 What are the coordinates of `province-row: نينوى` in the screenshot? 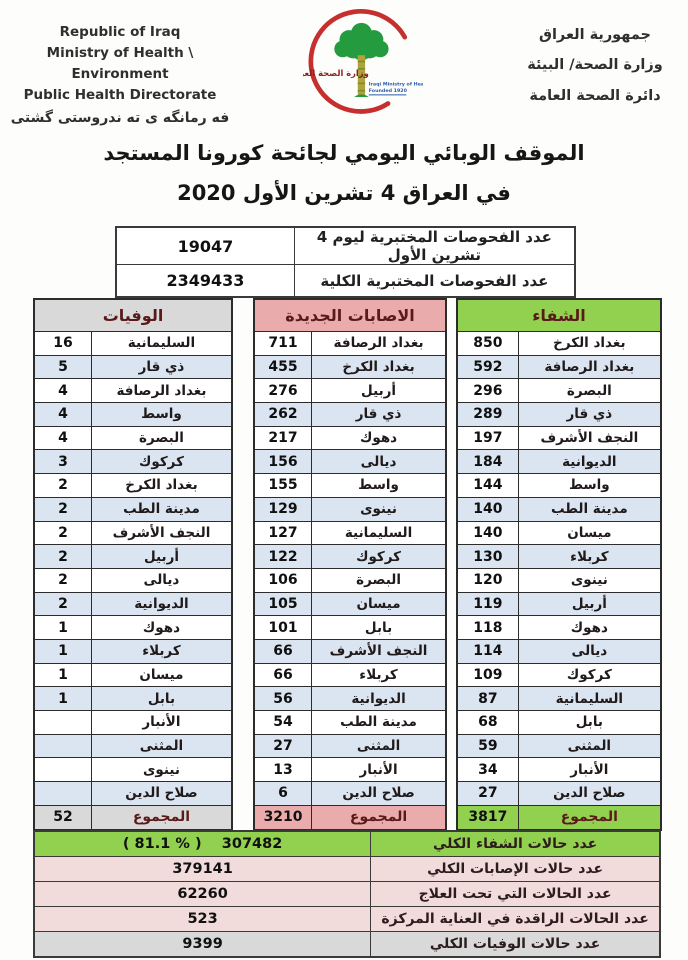 It's located at (133, 770).